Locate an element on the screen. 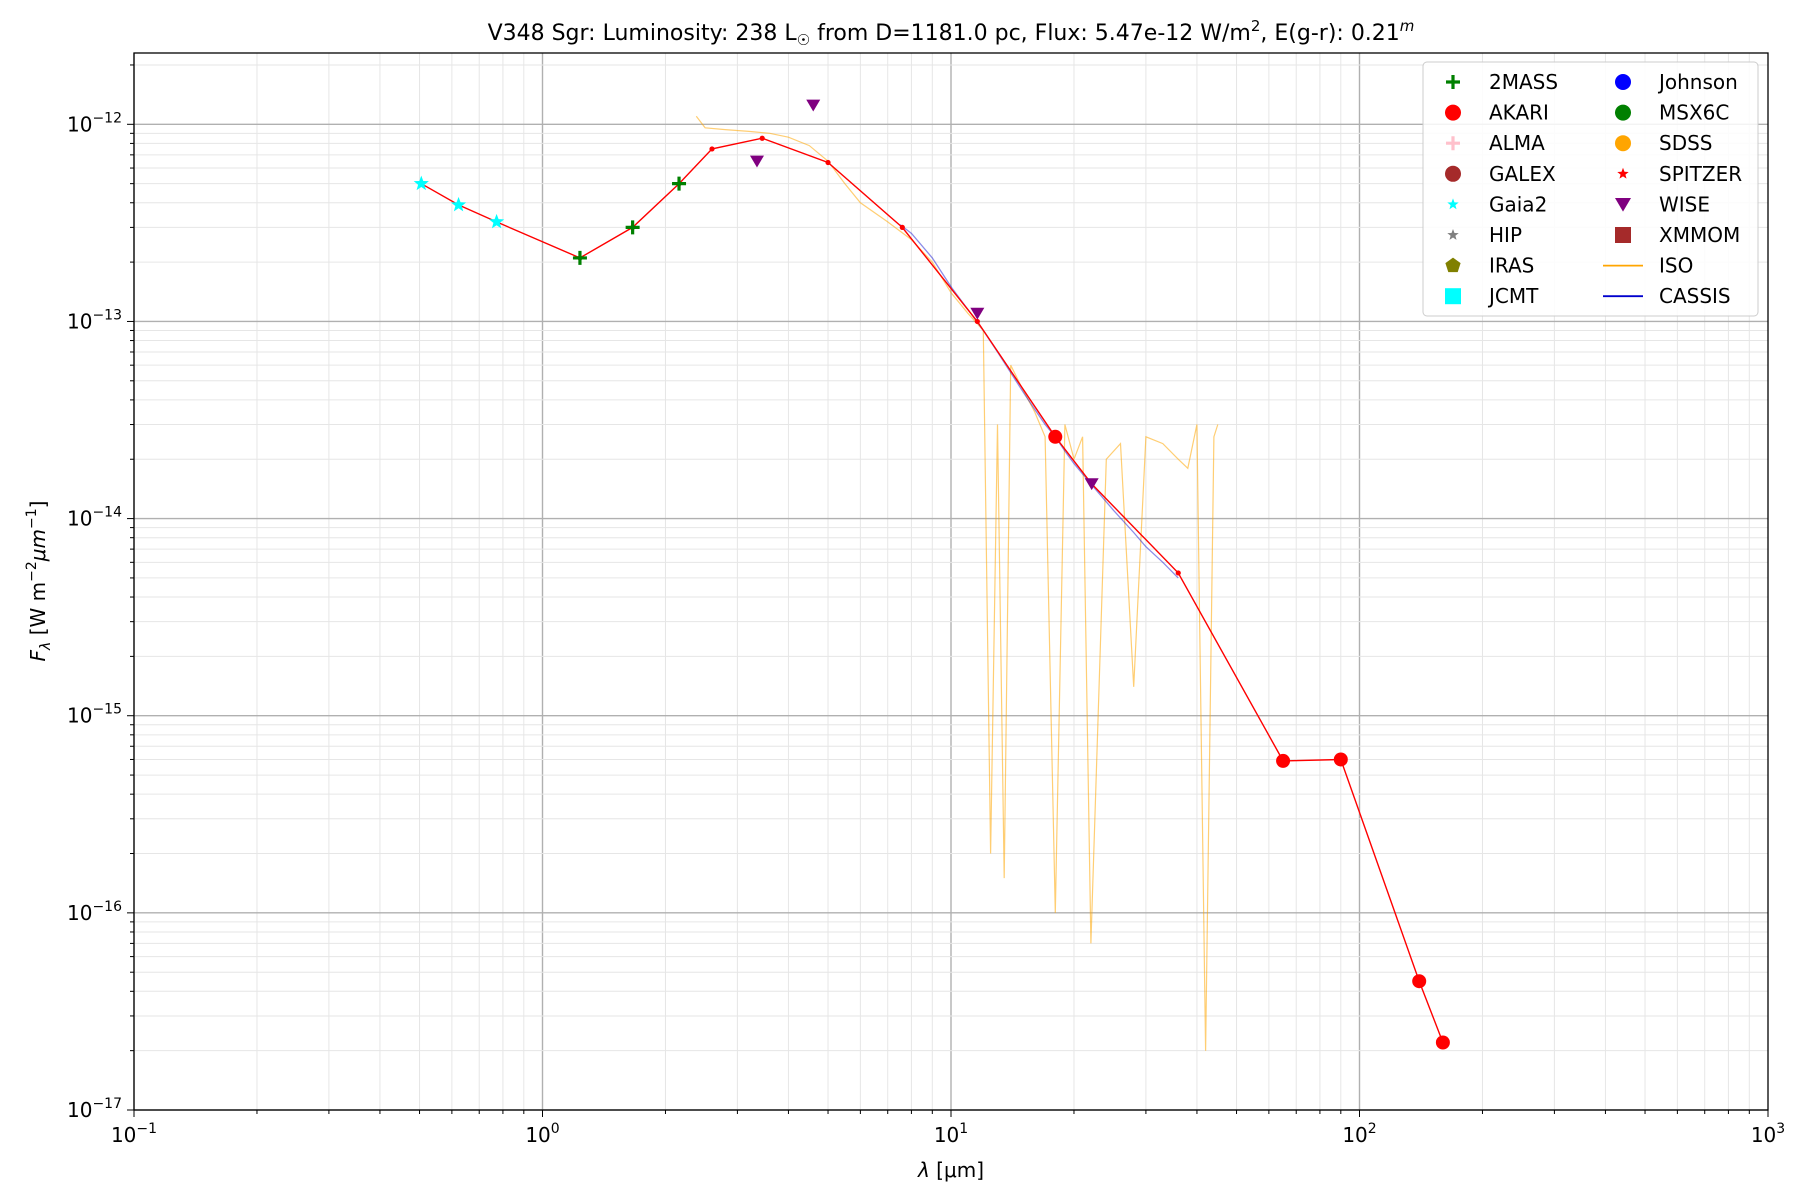 This screenshot has height=1200, width=1800. legend-xmmom-label: XMMOM is located at coordinates (1699, 235).